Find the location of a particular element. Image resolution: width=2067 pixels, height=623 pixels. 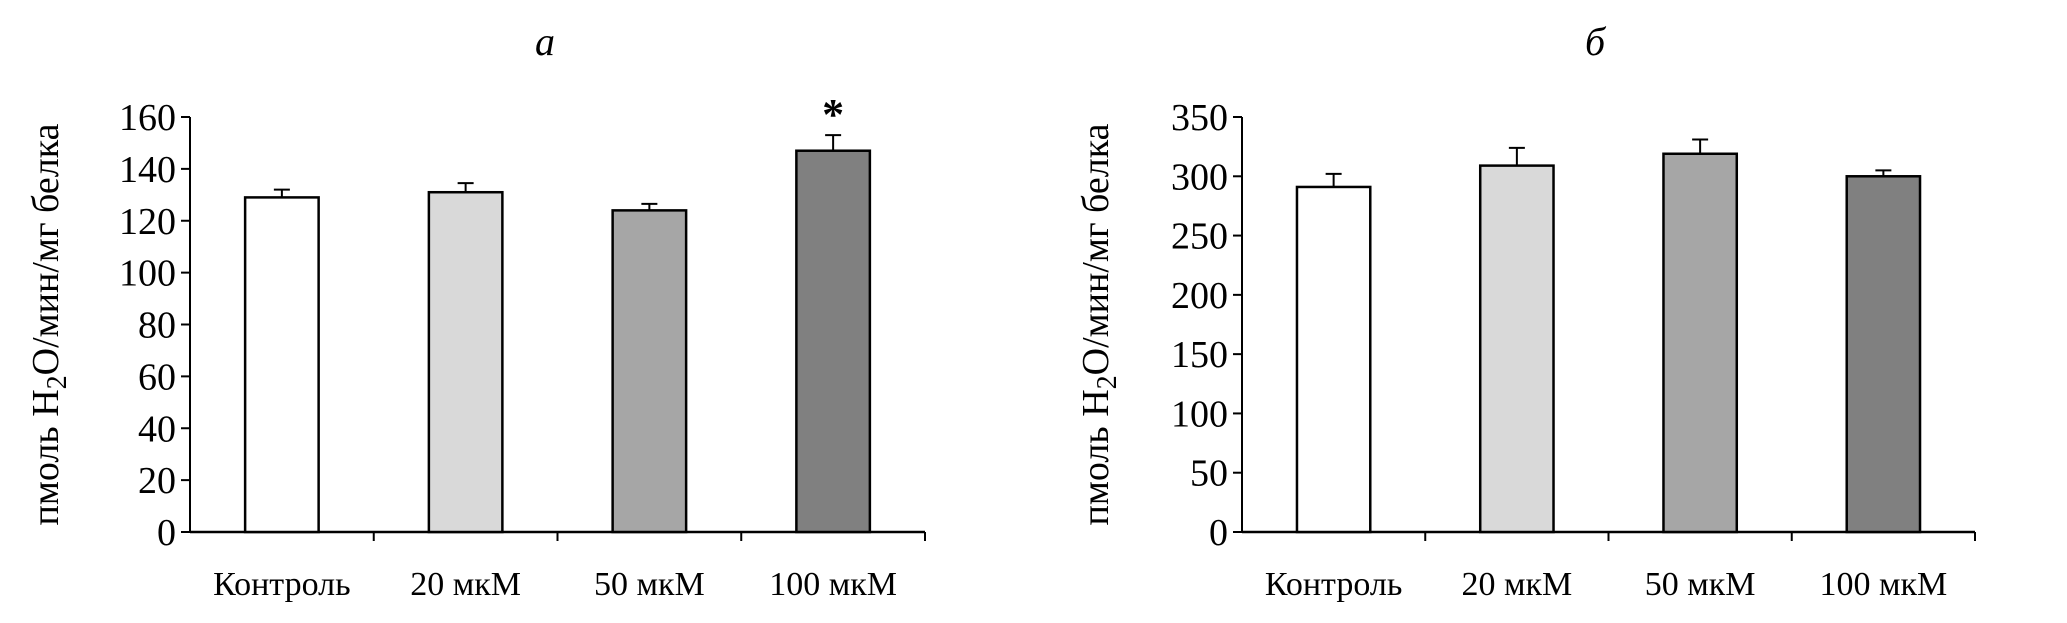

y-tick-label: 140 is located at coordinates (147, 170).